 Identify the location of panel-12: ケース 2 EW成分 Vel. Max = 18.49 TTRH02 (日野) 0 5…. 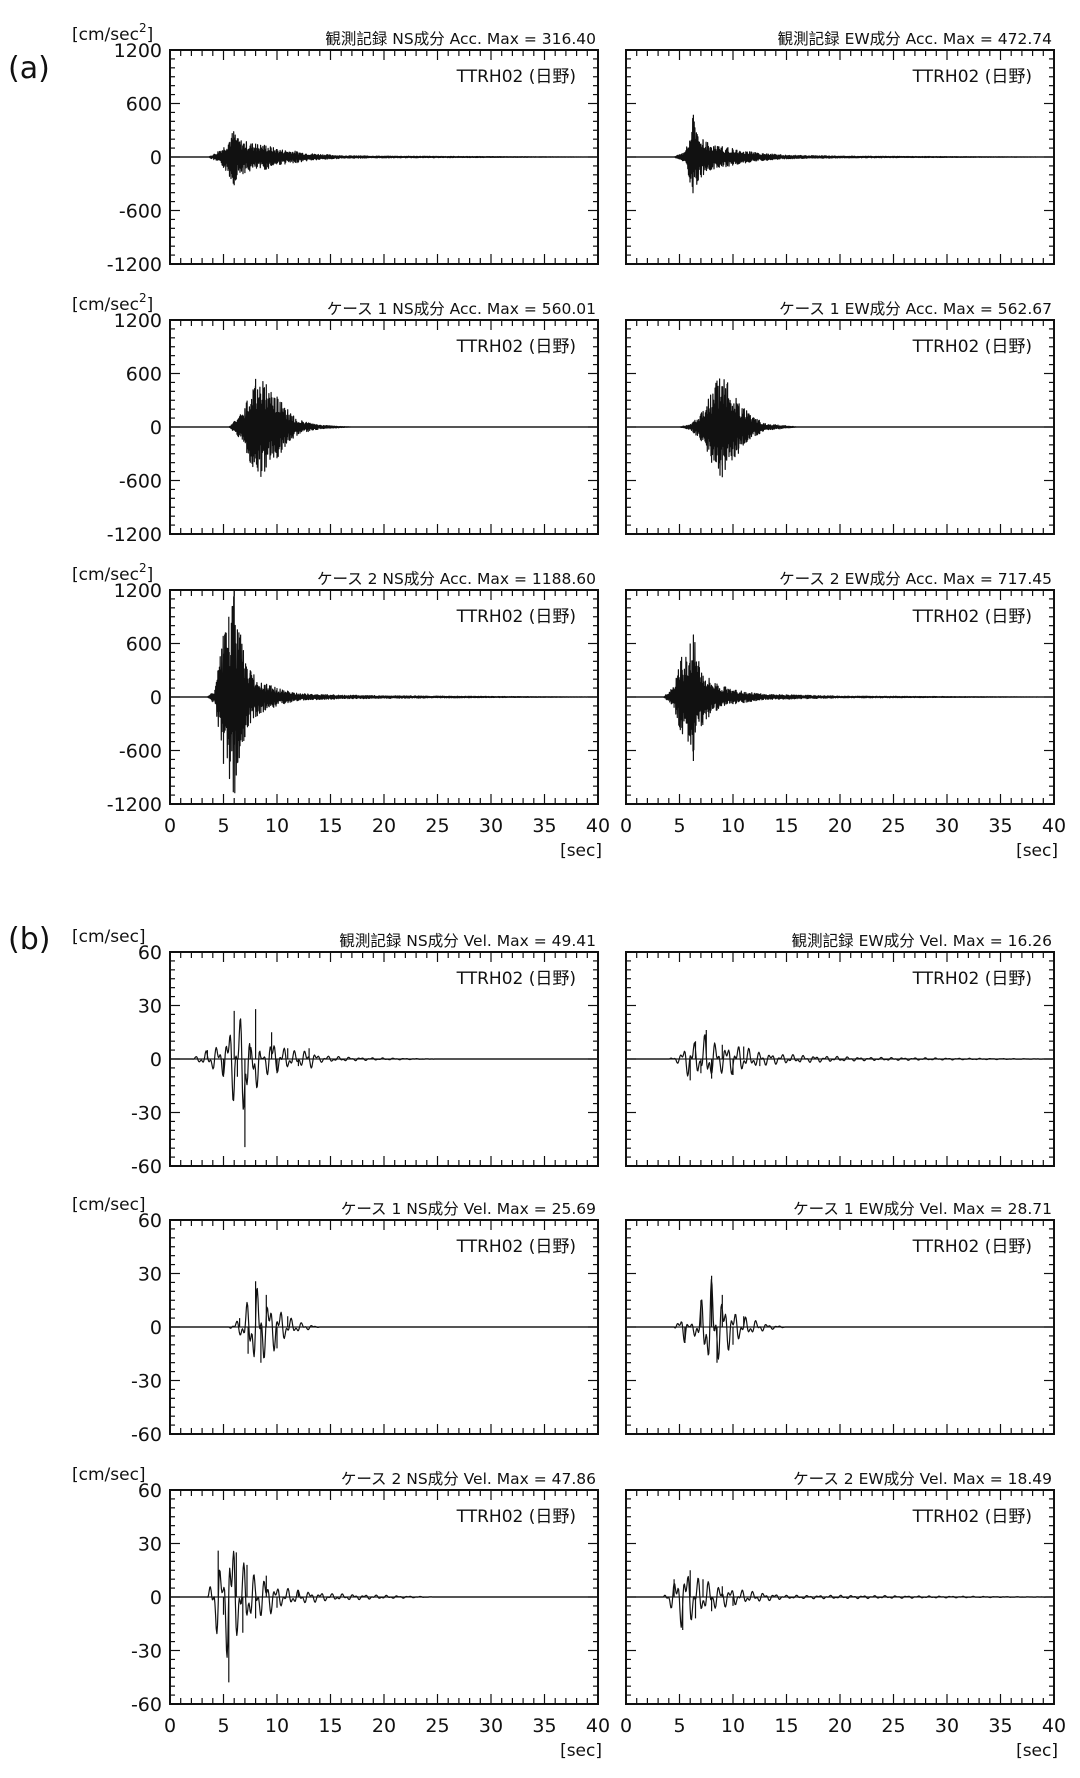
(843, 1615).